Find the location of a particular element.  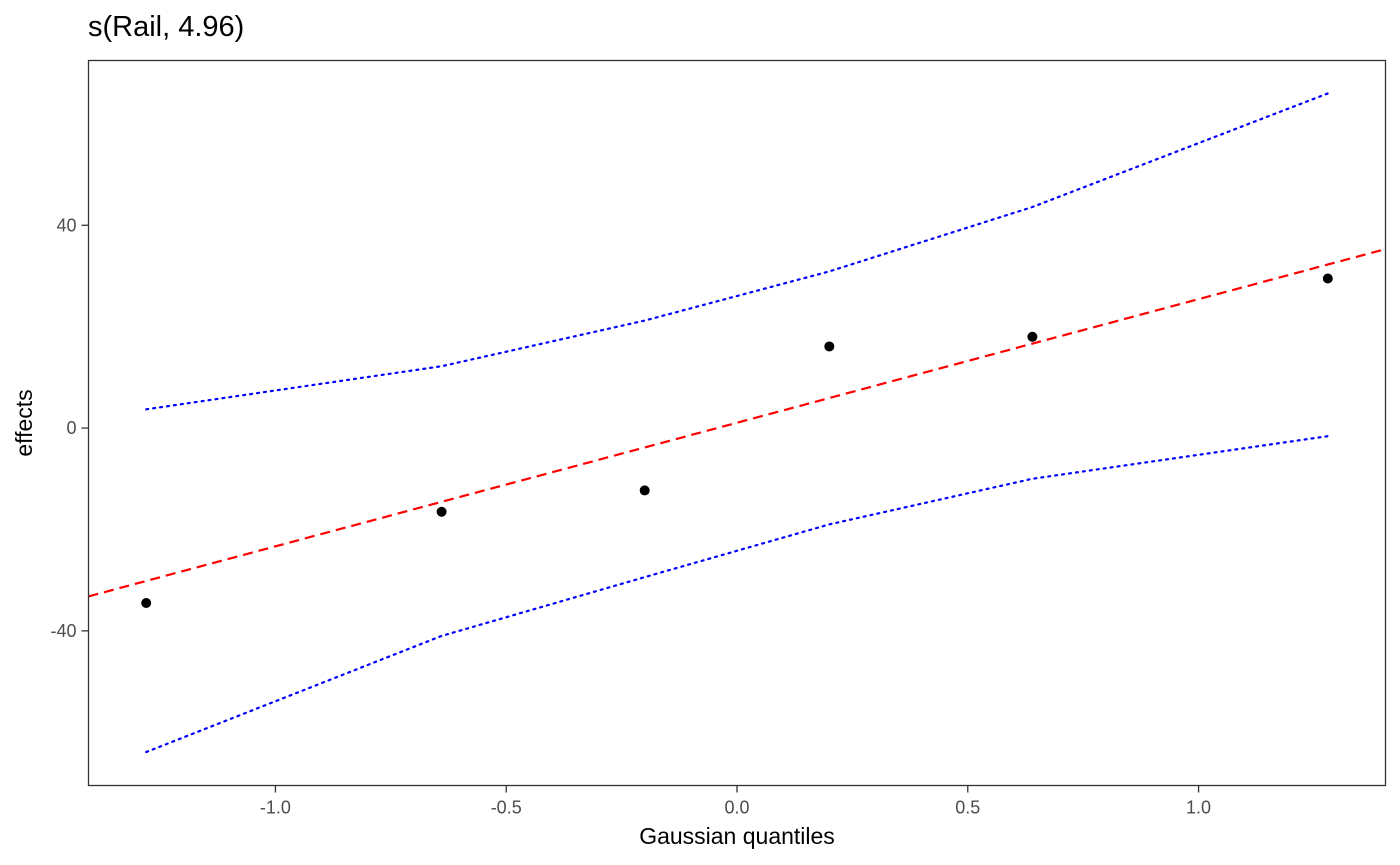

x-tick-label: -1.0 is located at coordinates (275, 808).